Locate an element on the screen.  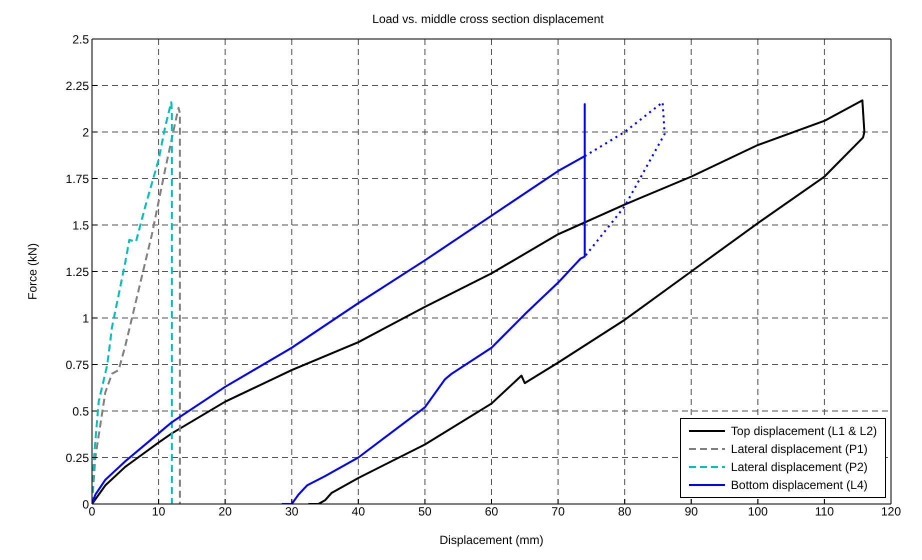
x-tick-label: 70 is located at coordinates (558, 511).